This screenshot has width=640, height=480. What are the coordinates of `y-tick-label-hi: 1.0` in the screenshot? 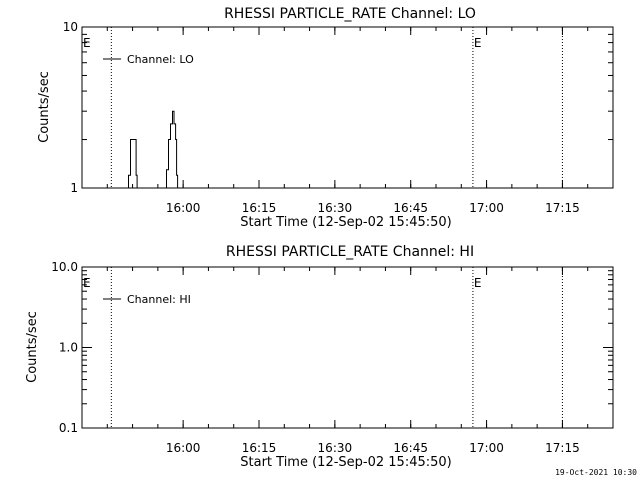 It's located at (68, 348).